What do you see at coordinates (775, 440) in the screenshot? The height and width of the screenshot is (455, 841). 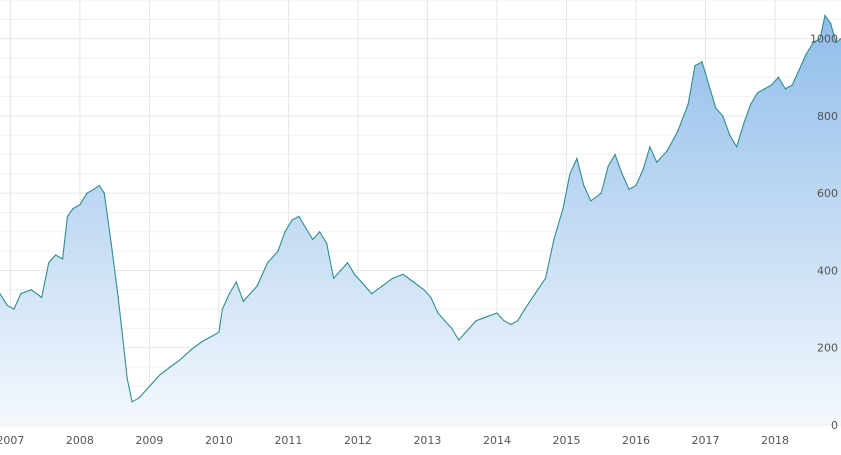 I see `x-tick-label: 2018` at bounding box center [775, 440].